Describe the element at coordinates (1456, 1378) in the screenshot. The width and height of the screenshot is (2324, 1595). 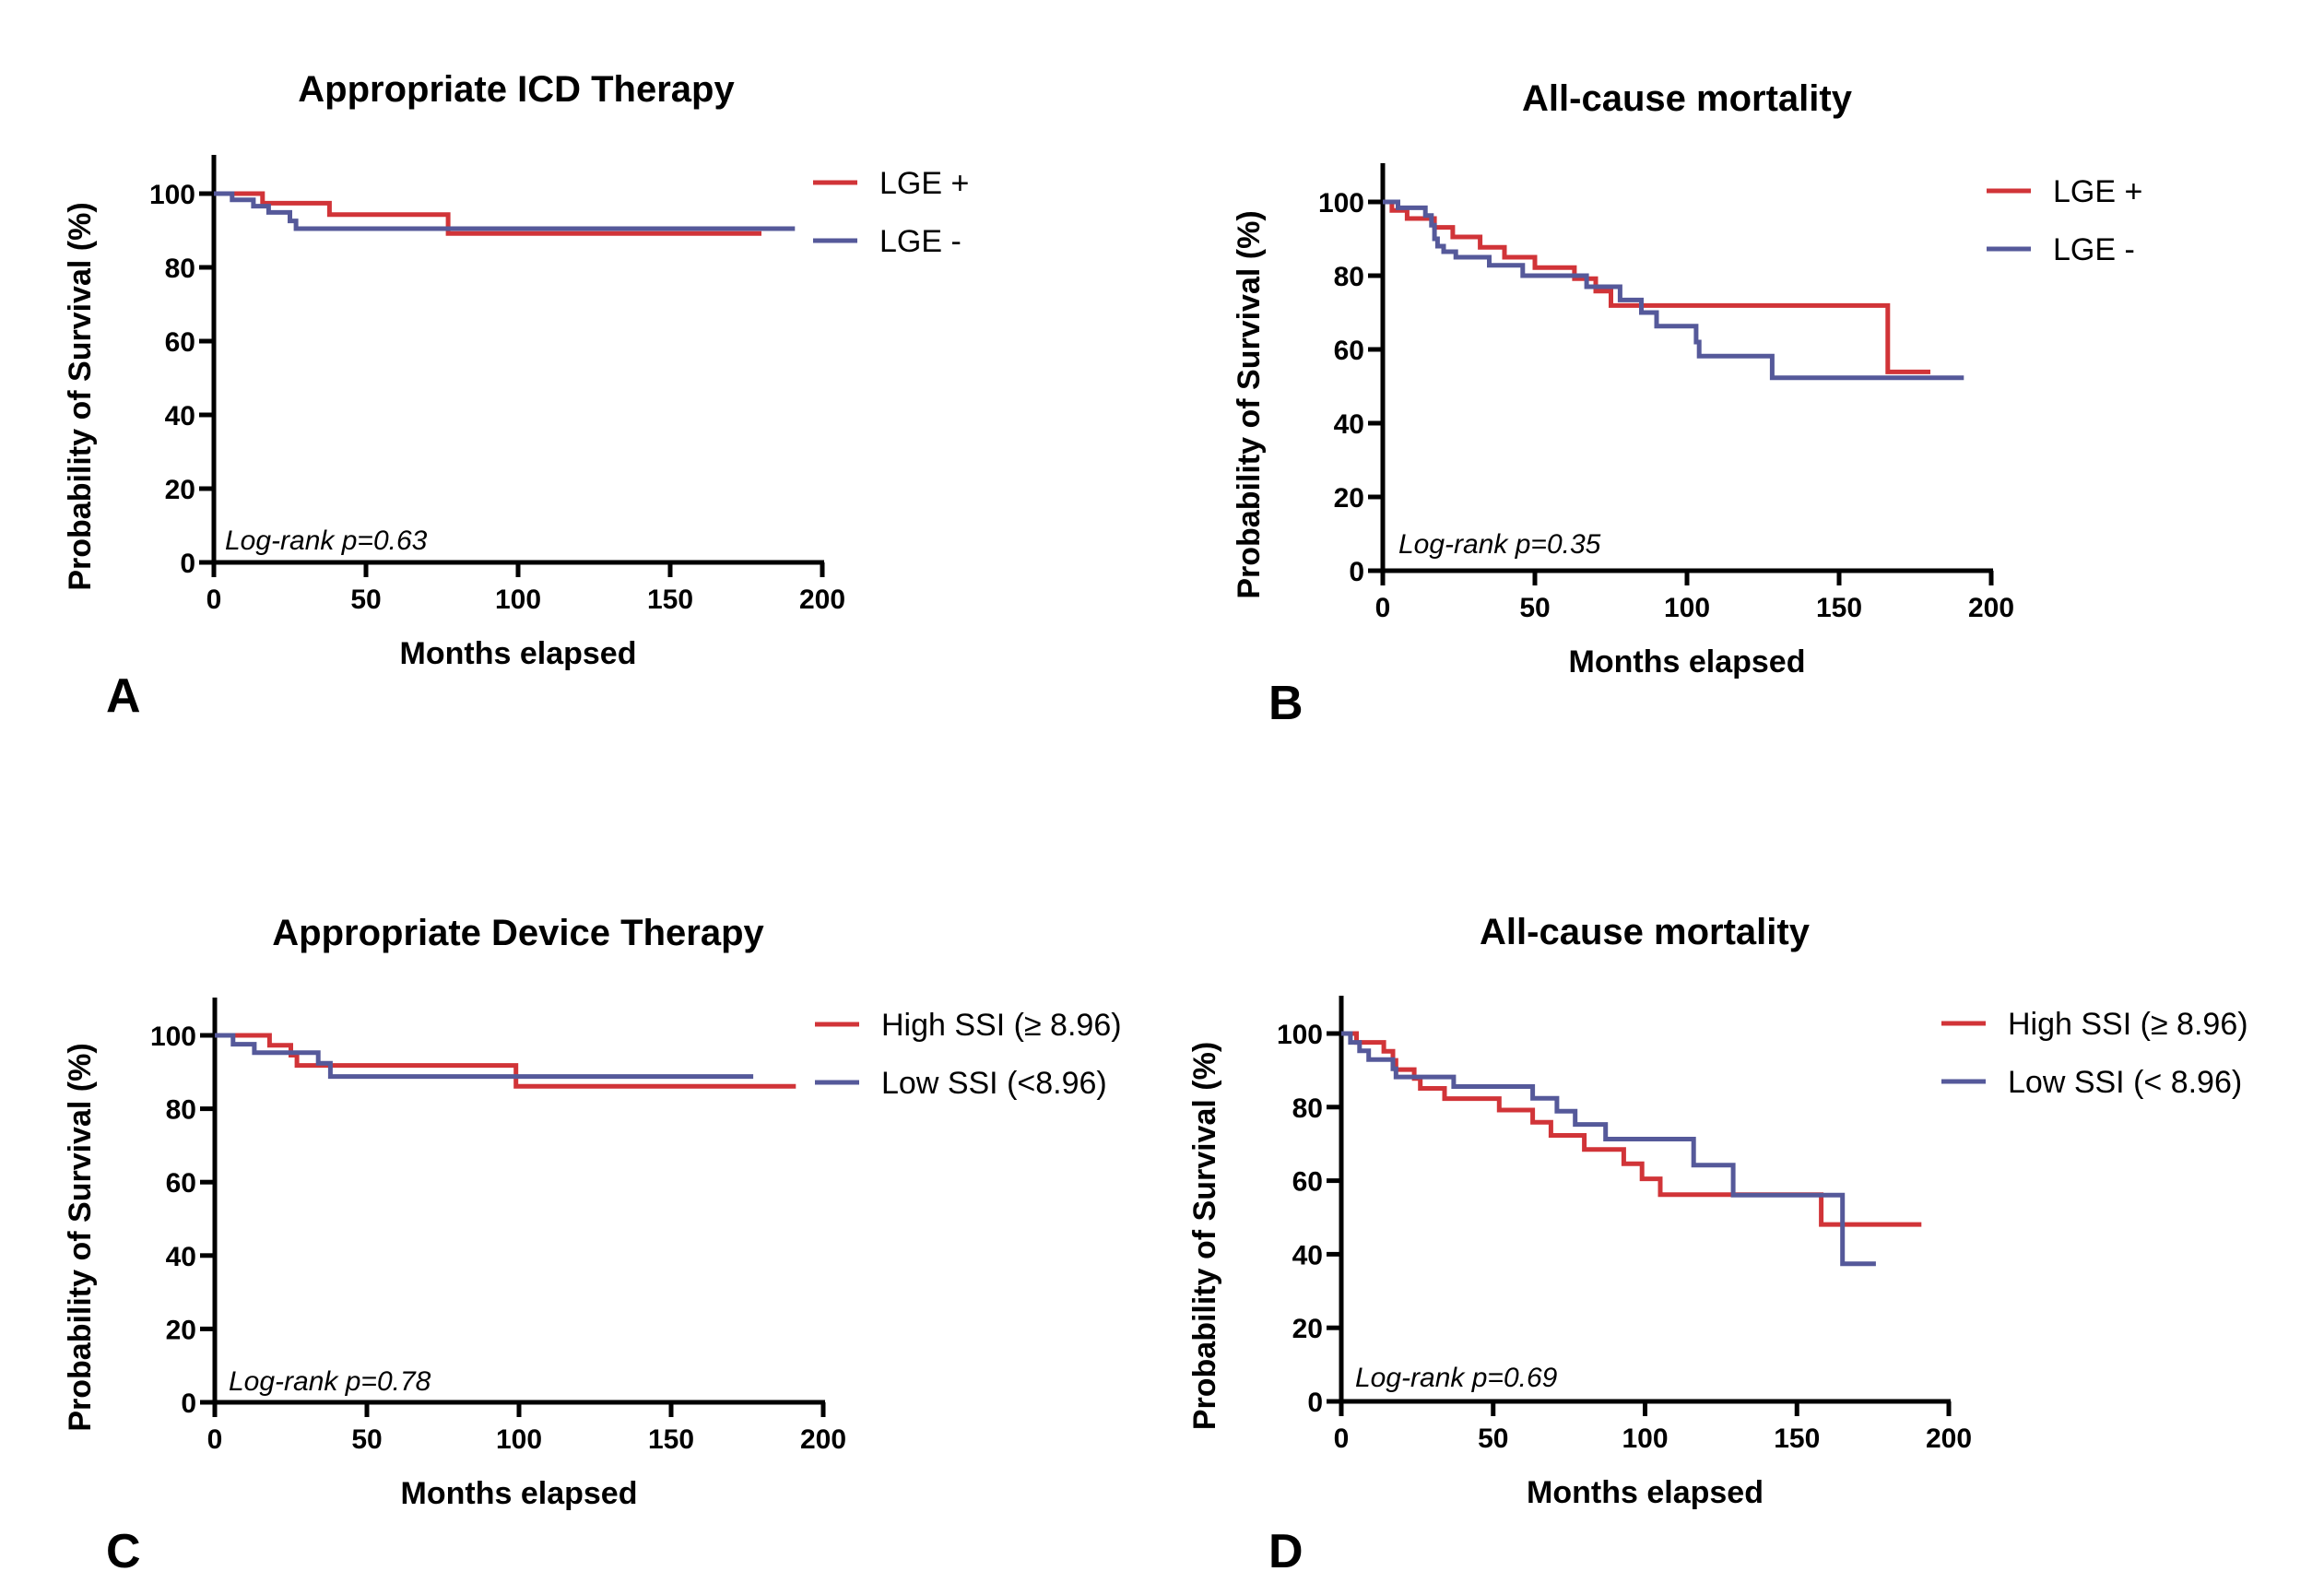
I see `log-rank-annotation: Log-rank p=0.69` at that location.